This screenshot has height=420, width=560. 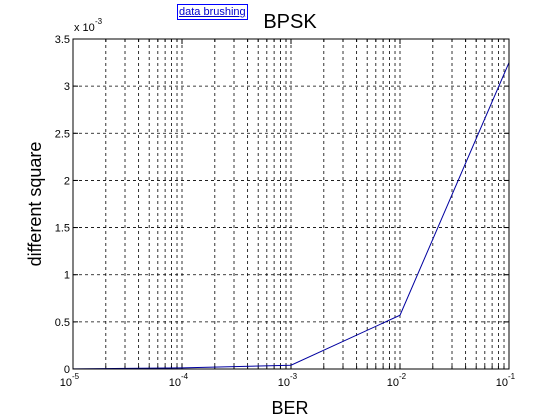 I want to click on y-exponent-base: x 10, so click(x=84, y=28).